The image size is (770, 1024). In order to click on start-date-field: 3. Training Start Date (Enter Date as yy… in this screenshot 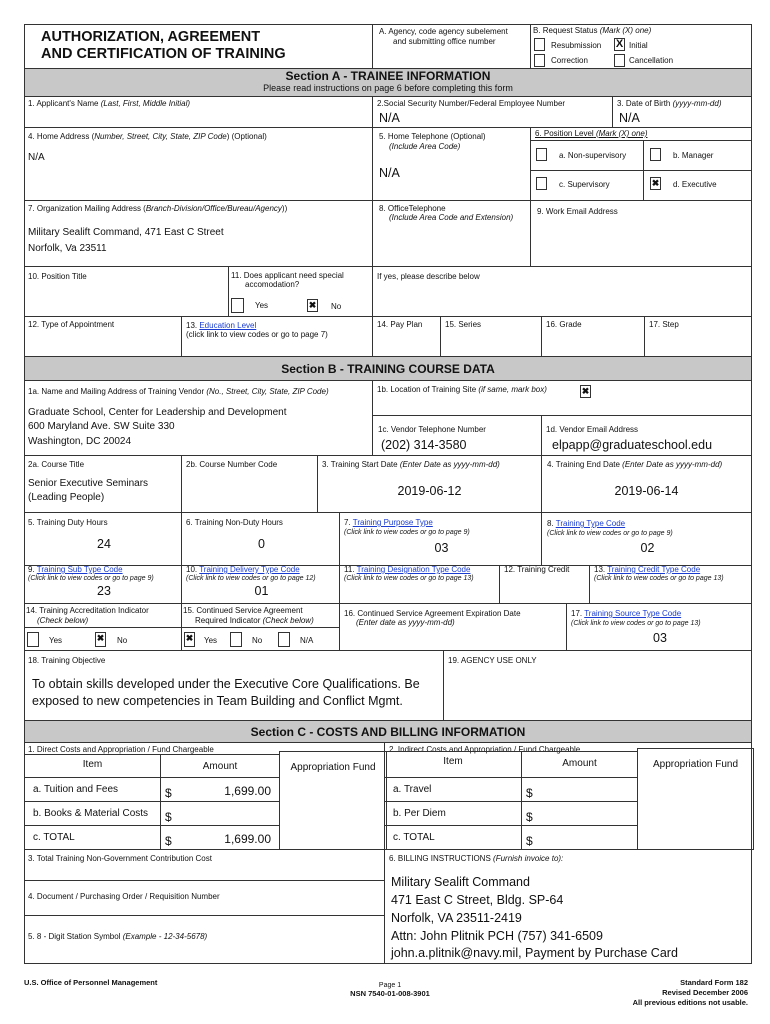, I will do `click(429, 484)`.